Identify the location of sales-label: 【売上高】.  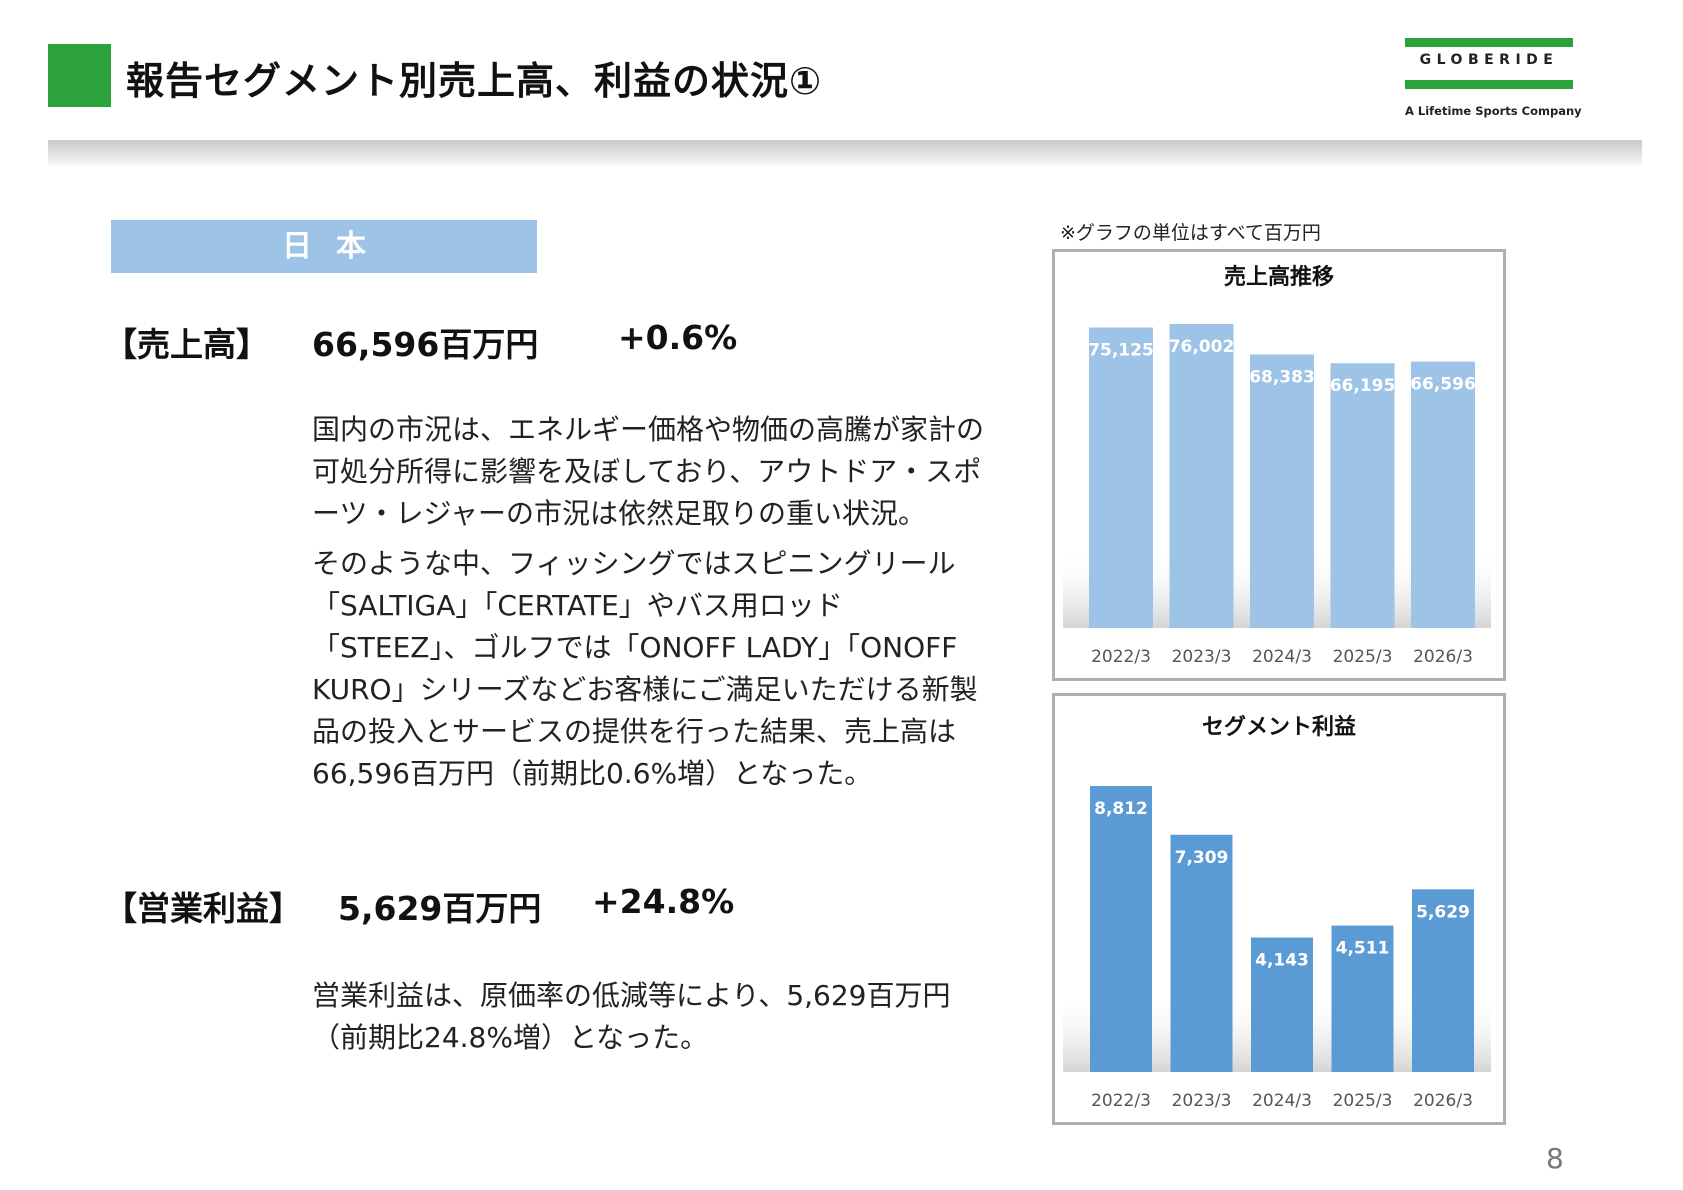
(186, 344).